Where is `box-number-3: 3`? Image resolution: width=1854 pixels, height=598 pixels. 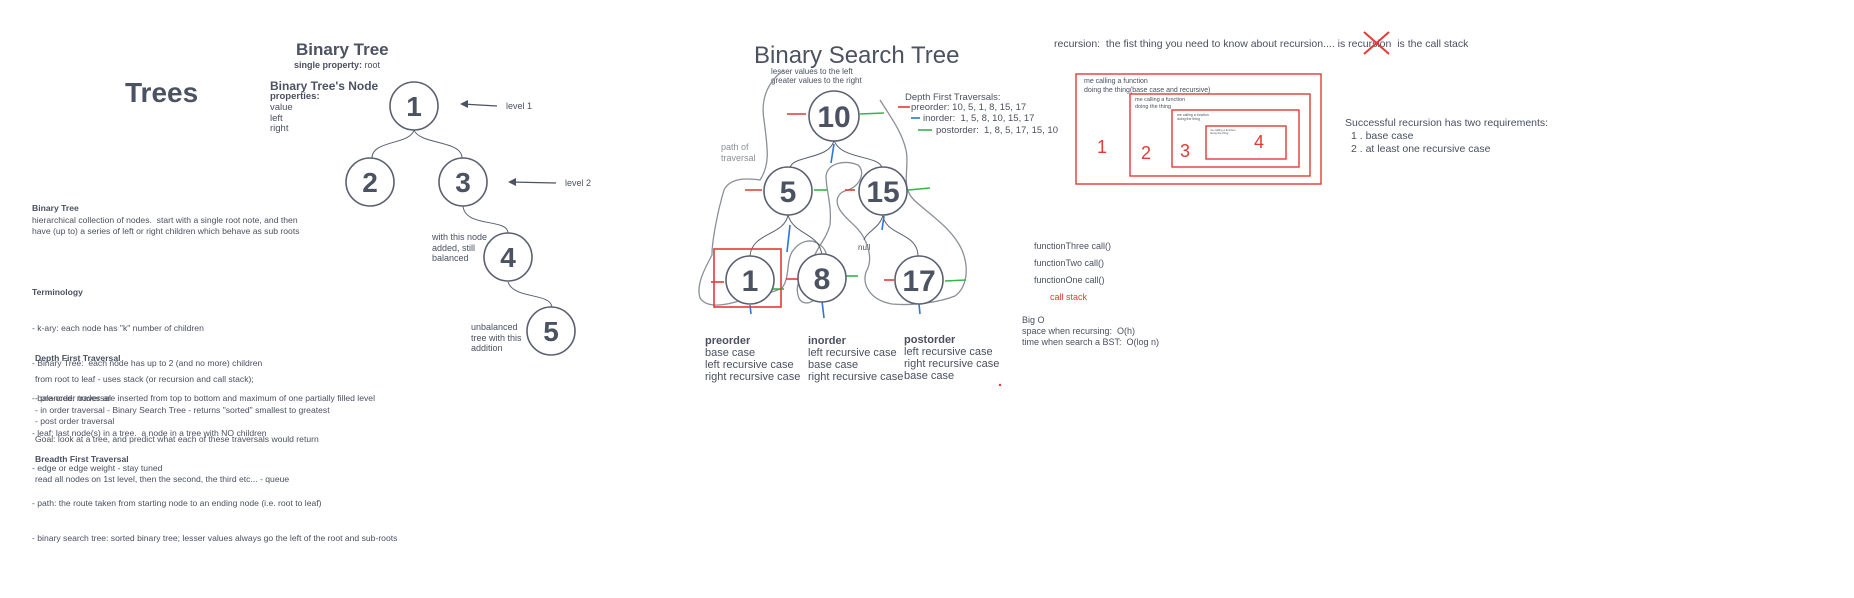
box-number-3: 3 is located at coordinates (1185, 151).